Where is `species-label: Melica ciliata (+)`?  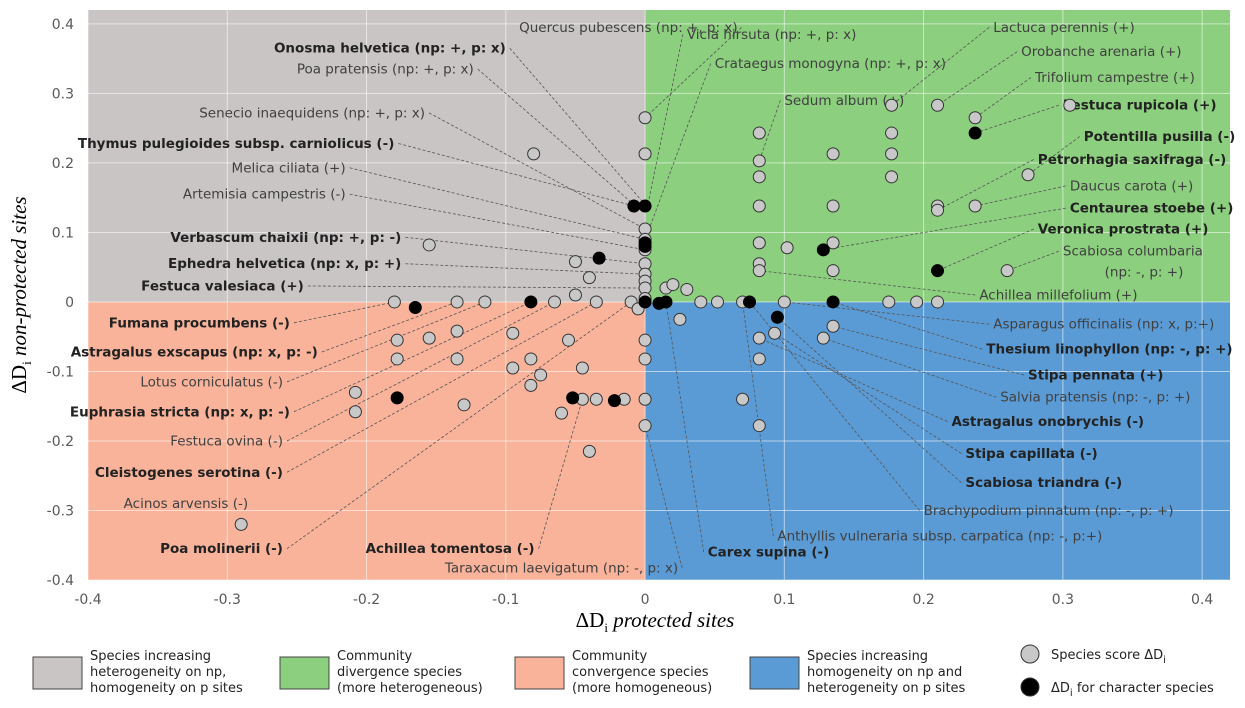
species-label: Melica ciliata (+) is located at coordinates (289, 168).